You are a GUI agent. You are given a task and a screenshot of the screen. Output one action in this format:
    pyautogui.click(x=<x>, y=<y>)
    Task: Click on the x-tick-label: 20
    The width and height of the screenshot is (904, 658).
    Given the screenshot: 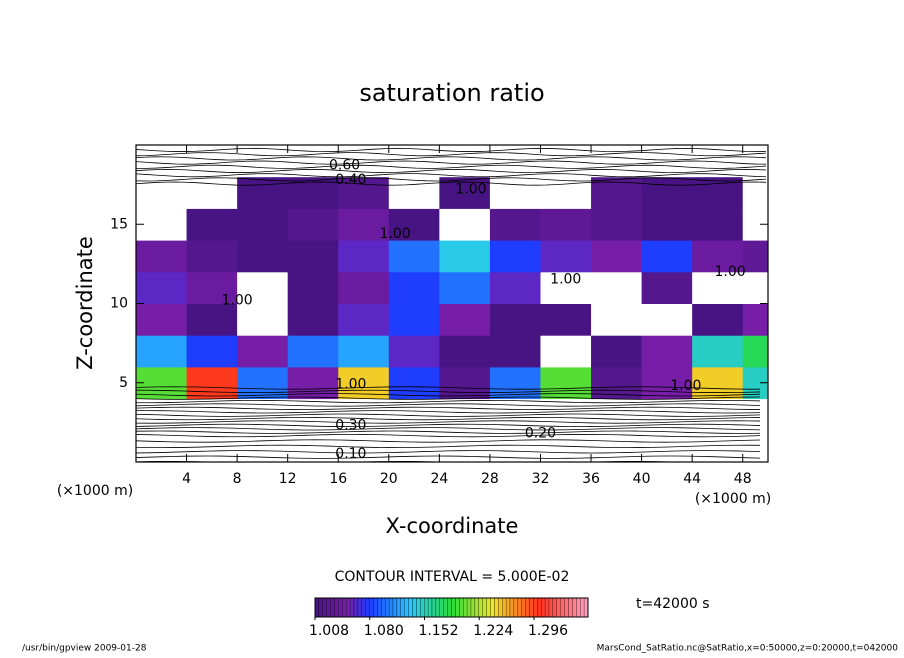 What is the action you would take?
    pyautogui.click(x=389, y=479)
    